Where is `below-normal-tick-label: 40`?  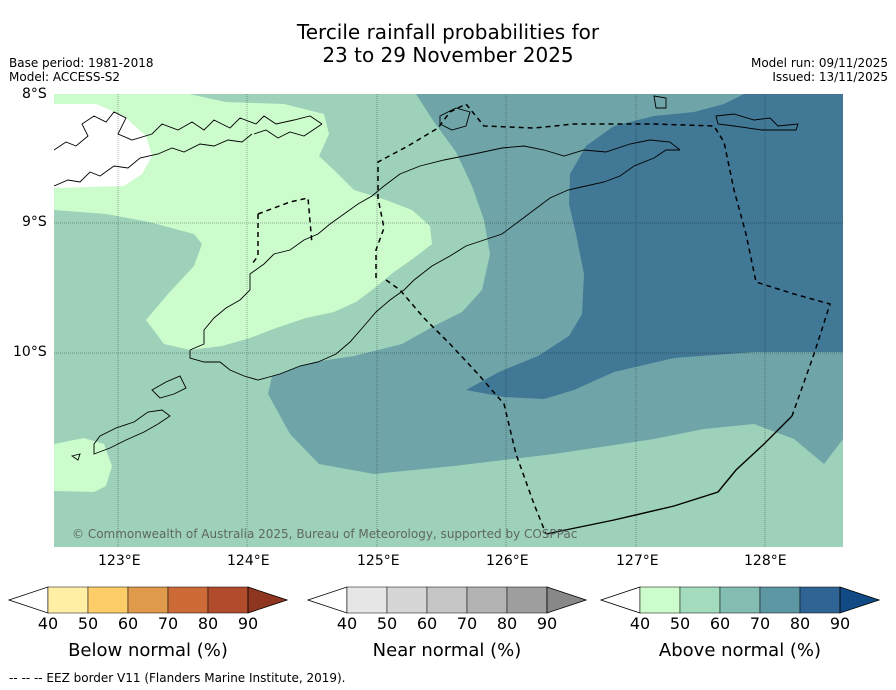
below-normal-tick-label: 40 is located at coordinates (48, 623).